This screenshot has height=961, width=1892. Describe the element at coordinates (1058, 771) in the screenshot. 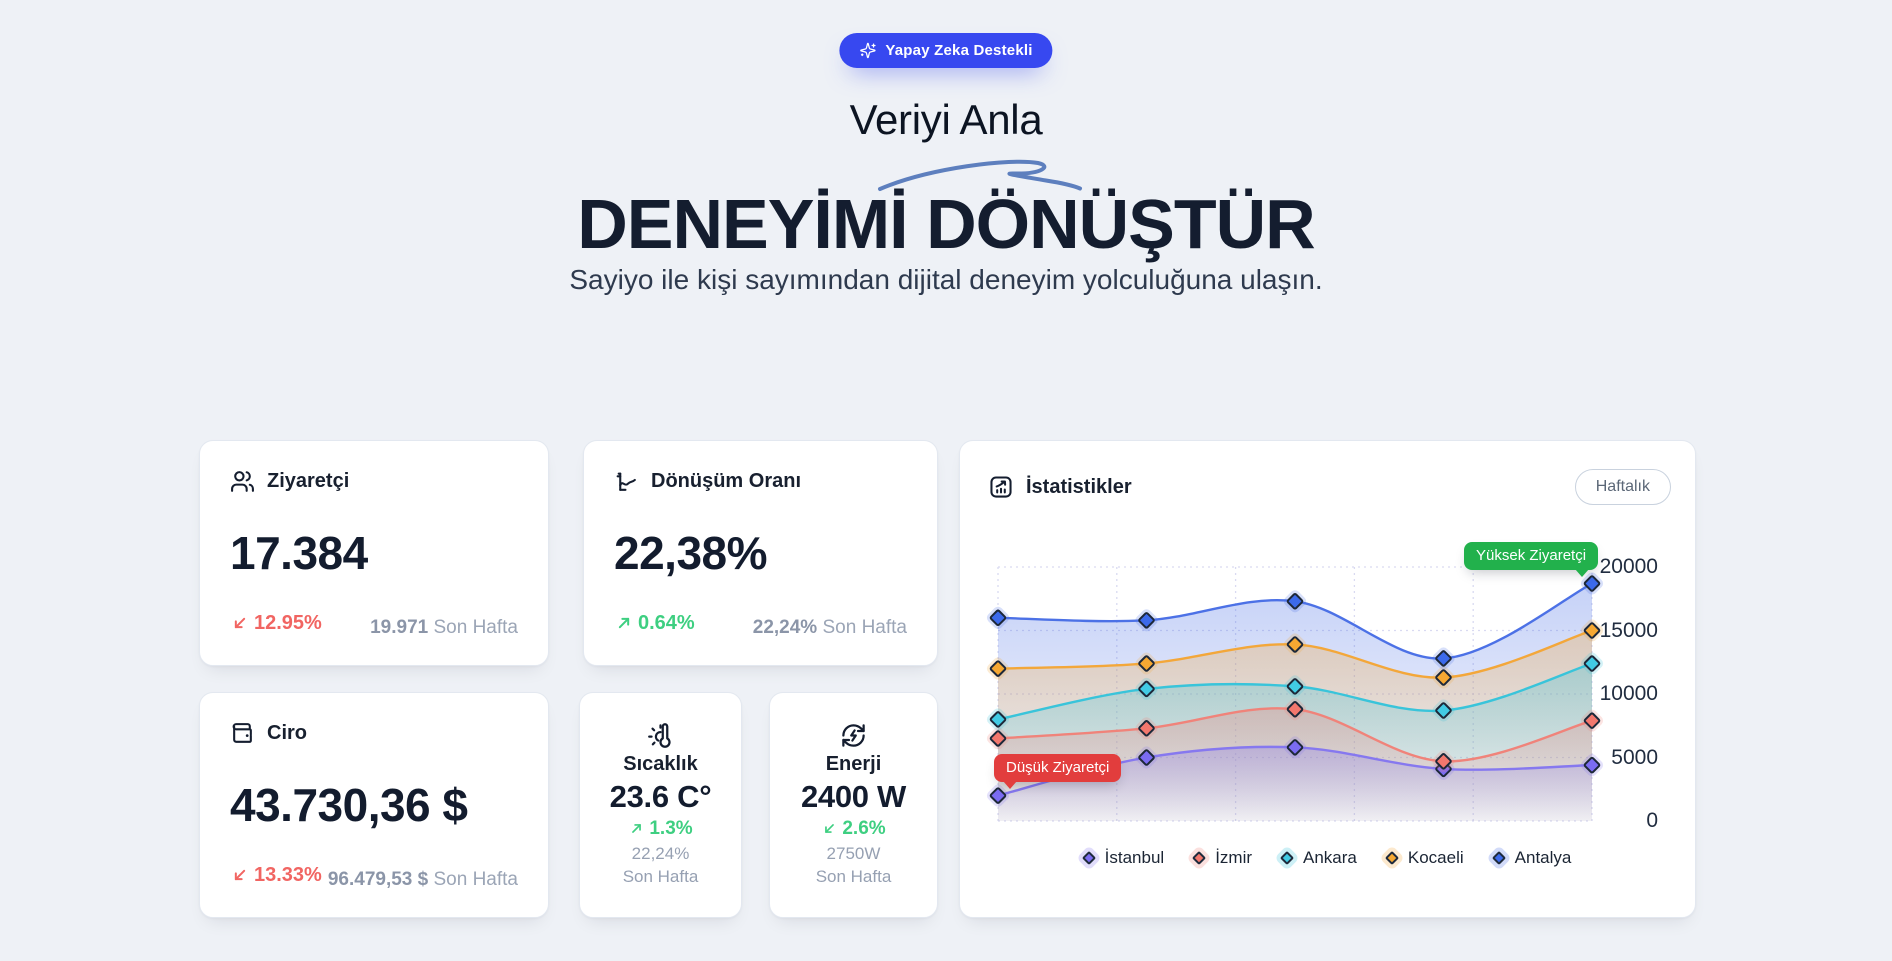

I see `annotation-low-visitors: Düşük Ziyaretçi` at that location.